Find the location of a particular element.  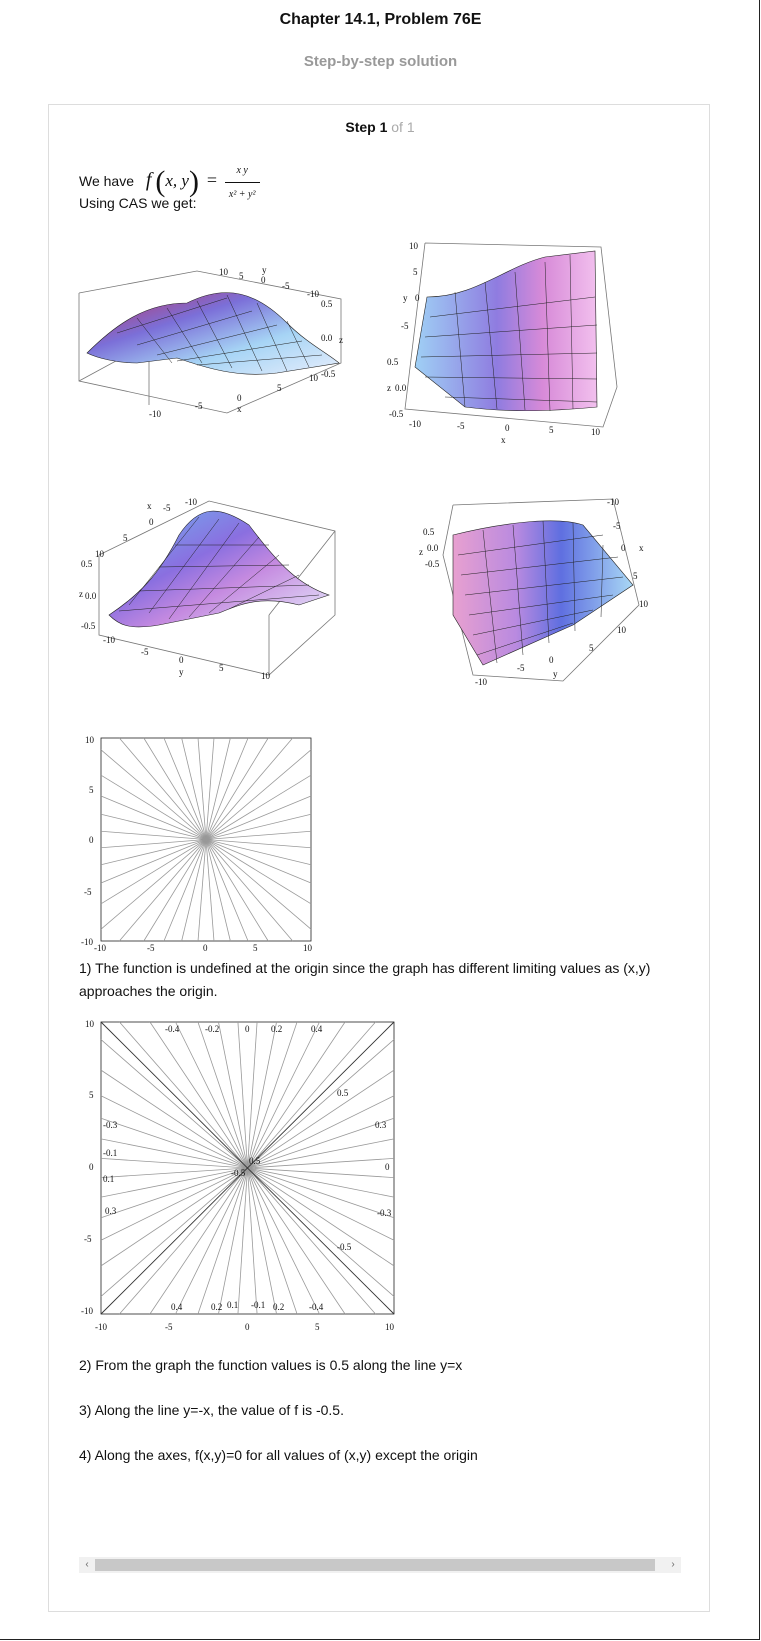

c2-level: 0.1 is located at coordinates (108, 1179).